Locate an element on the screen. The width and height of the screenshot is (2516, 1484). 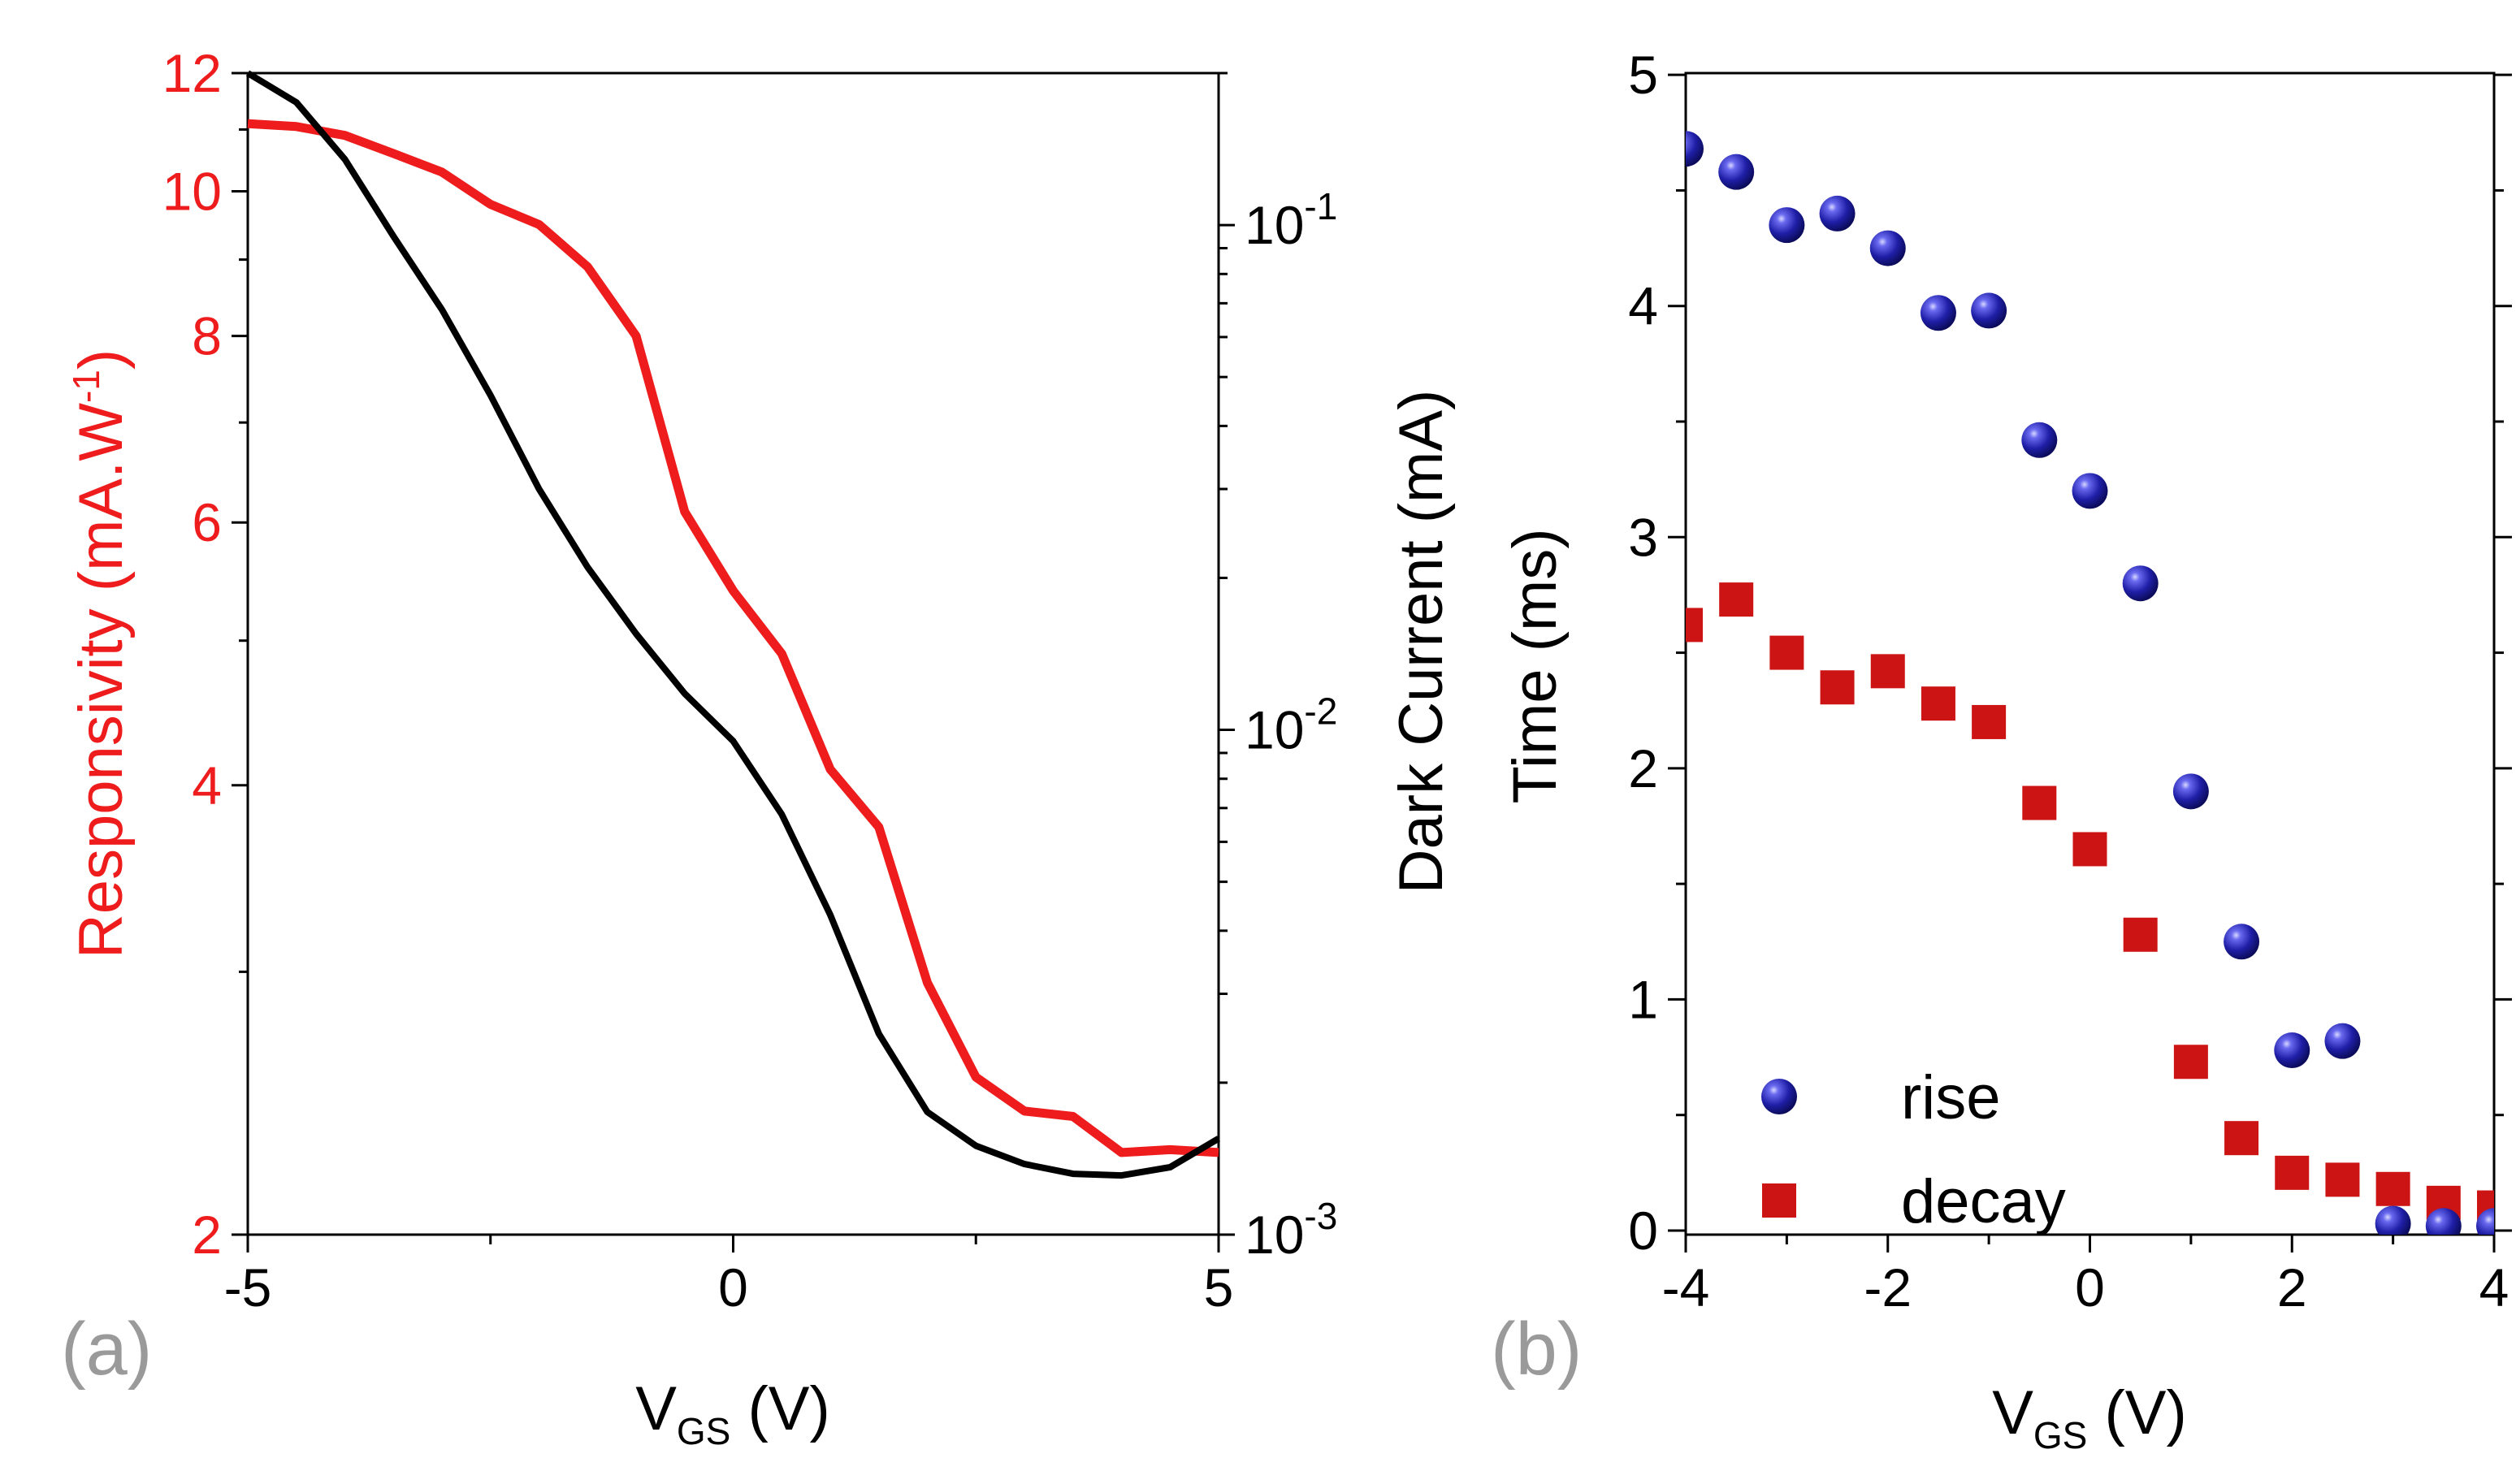
panel-a-x-axis-title: VGS (V) is located at coordinates (732, 1413).